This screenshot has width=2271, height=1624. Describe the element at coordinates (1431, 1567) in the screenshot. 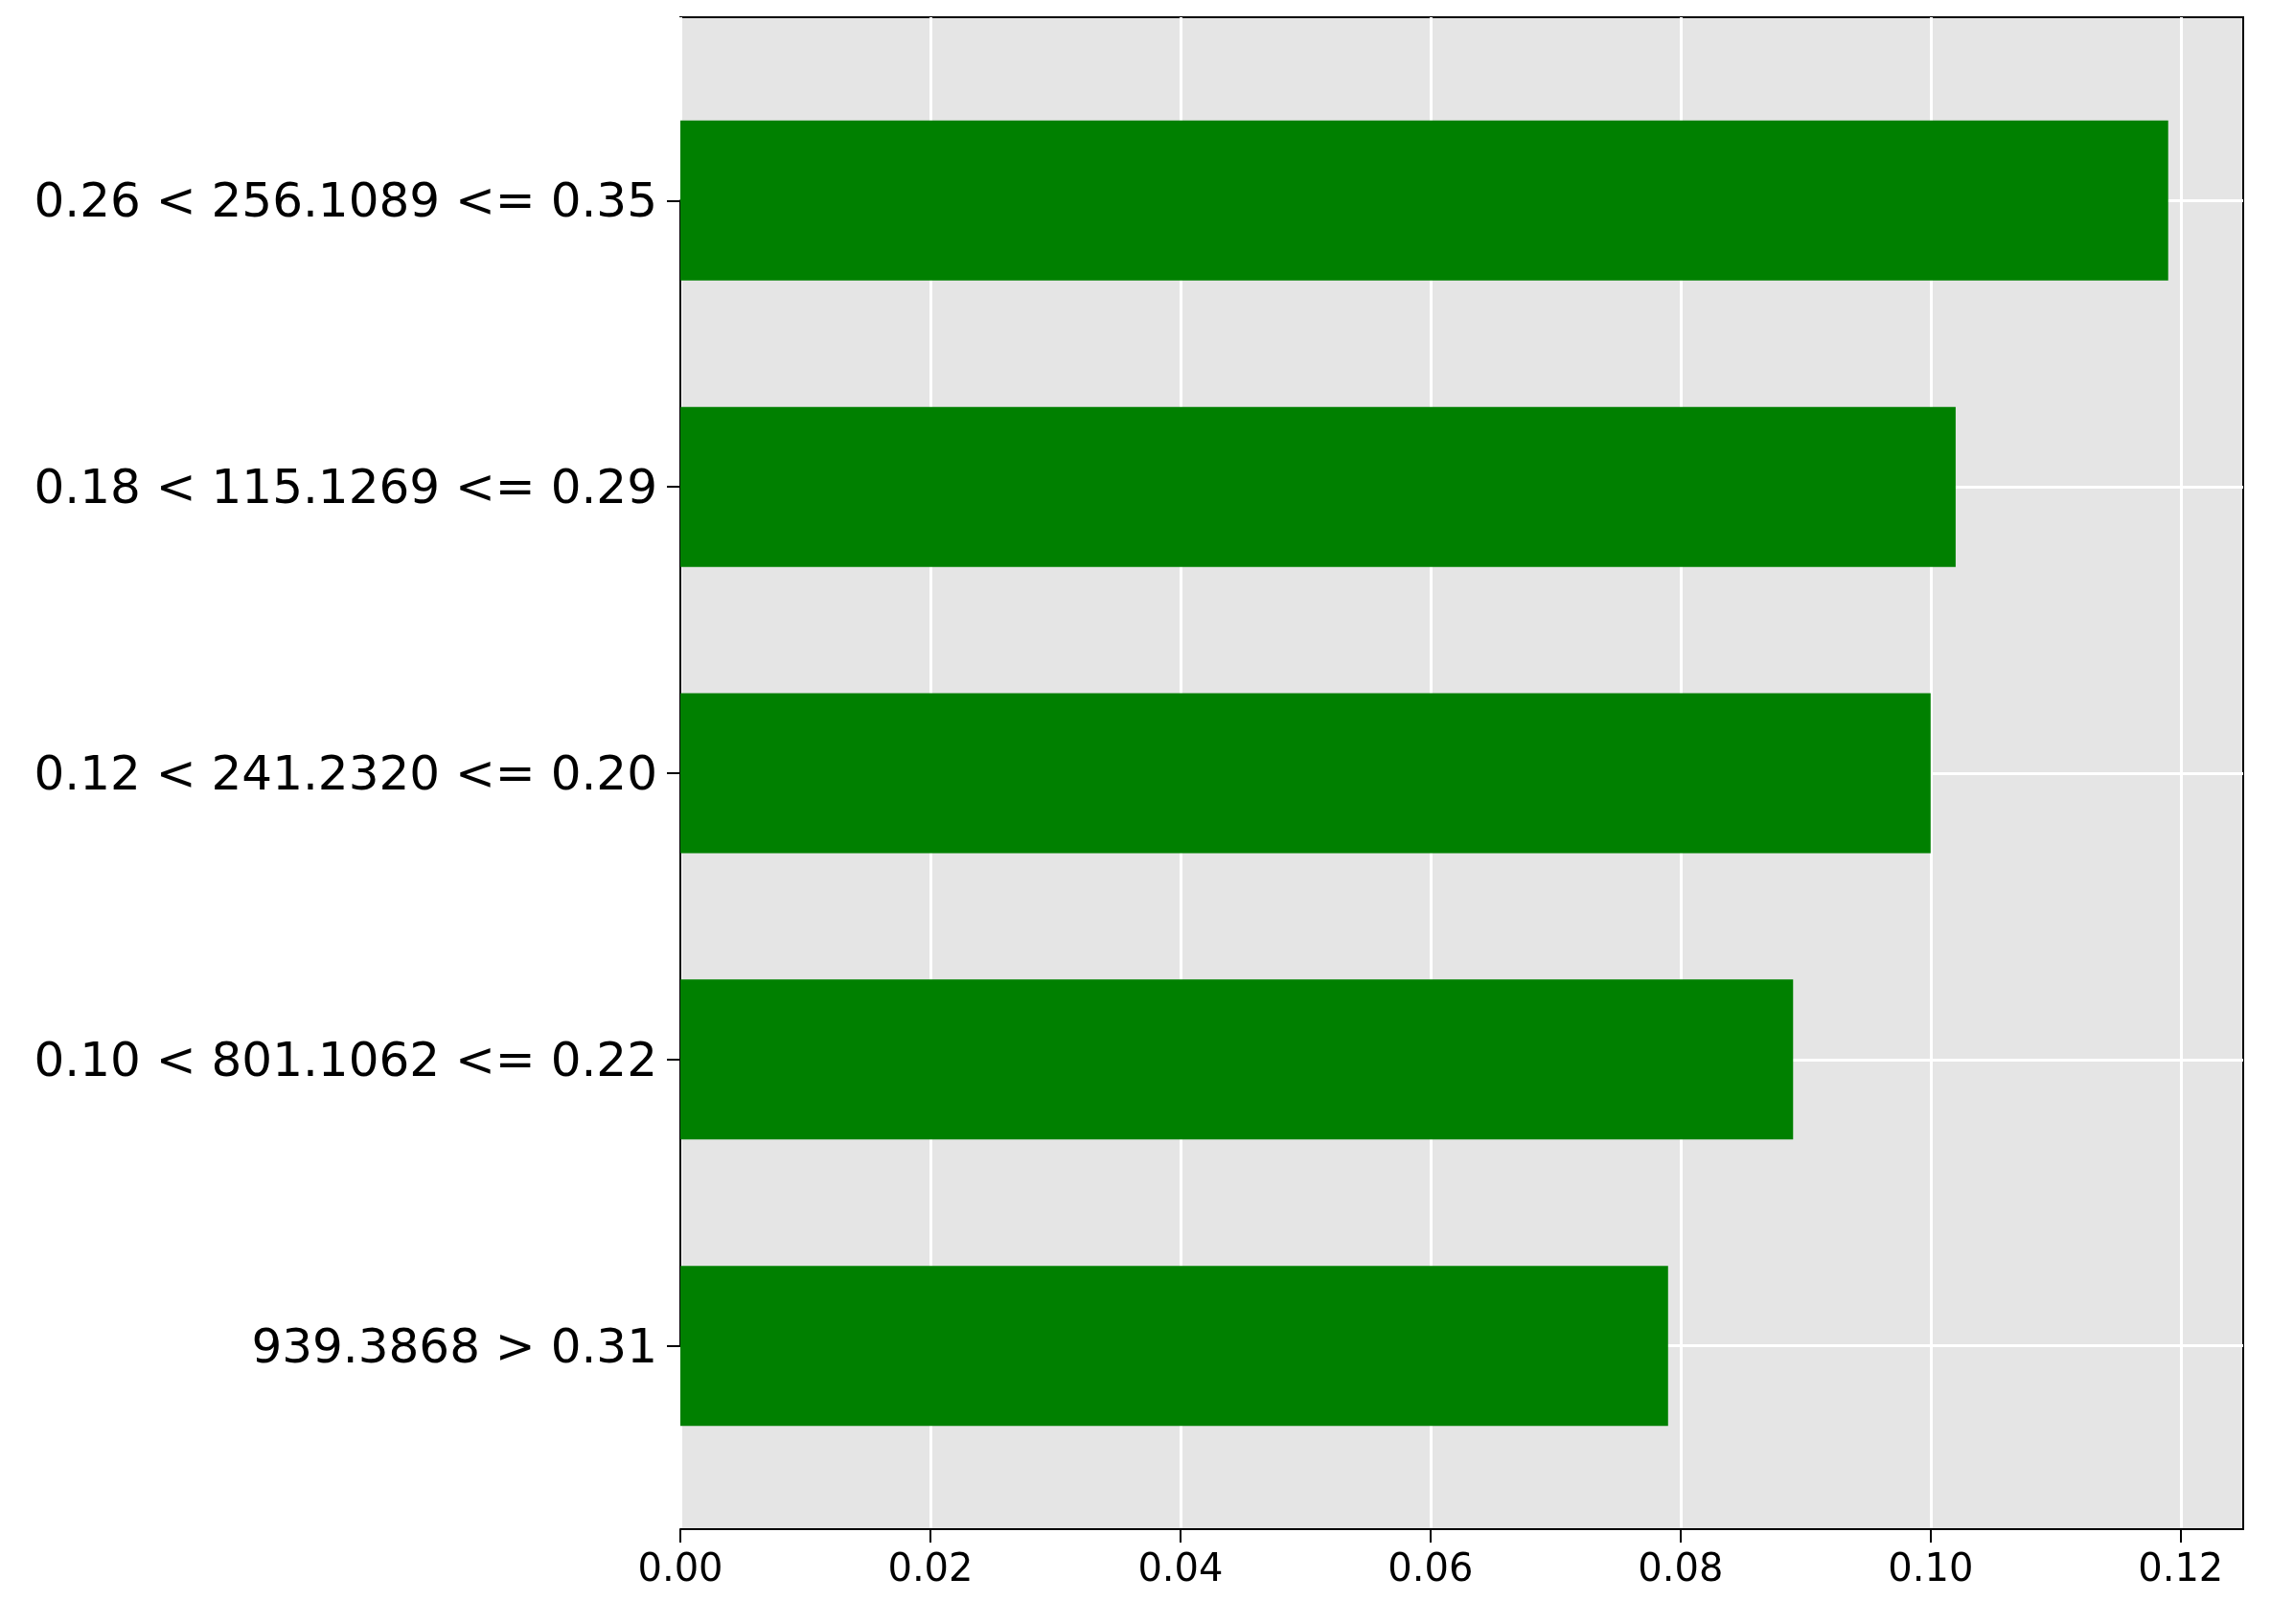

I see `x-tick-label: 0.06` at that location.